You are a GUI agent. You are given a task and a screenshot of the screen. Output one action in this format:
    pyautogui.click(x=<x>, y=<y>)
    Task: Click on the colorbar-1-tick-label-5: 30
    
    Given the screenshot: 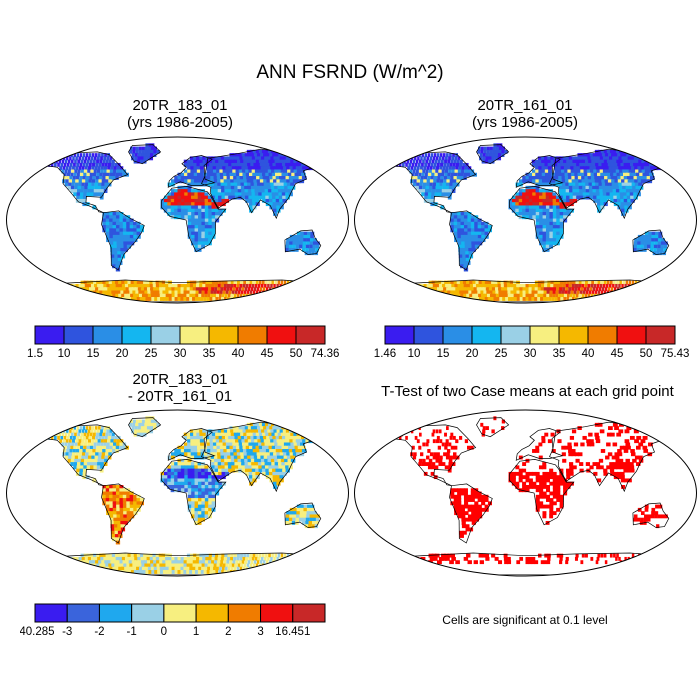 What is the action you would take?
    pyautogui.click(x=180, y=354)
    